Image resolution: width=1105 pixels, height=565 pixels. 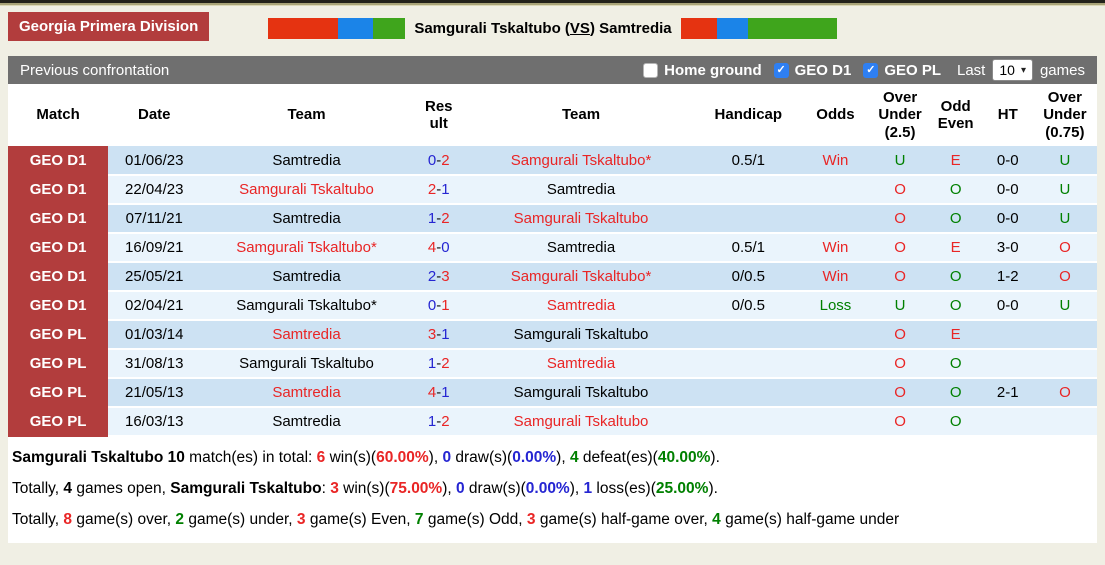 What do you see at coordinates (154, 335) in the screenshot?
I see `date-cell: 01/03/14` at bounding box center [154, 335].